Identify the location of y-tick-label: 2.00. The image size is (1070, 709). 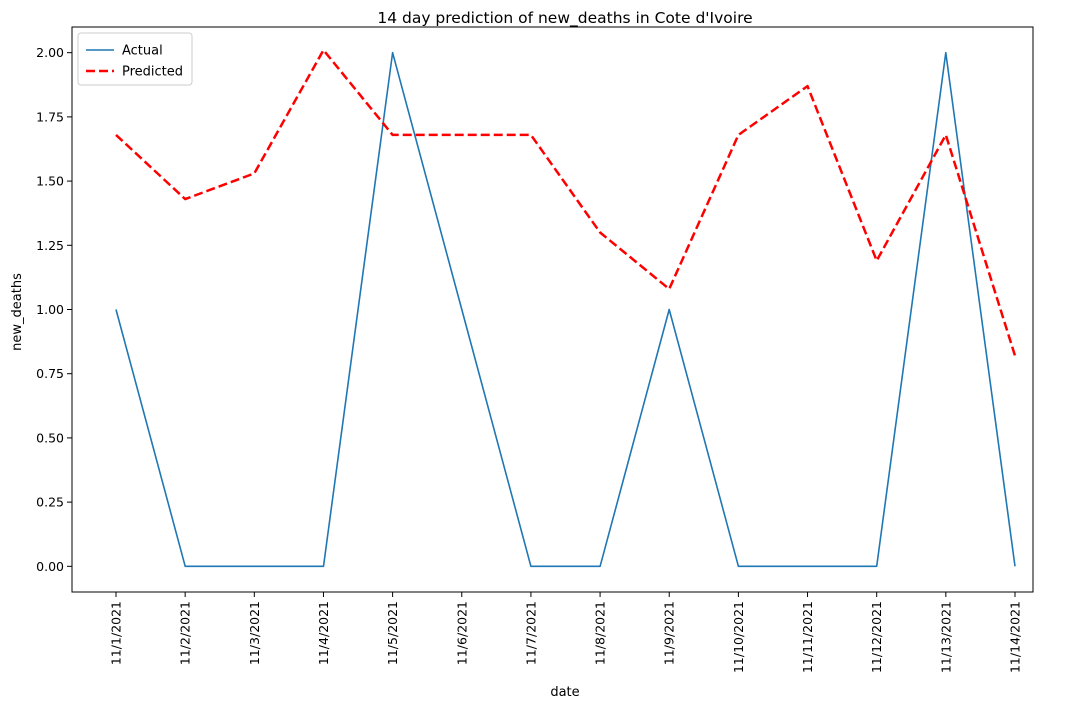
(50, 52).